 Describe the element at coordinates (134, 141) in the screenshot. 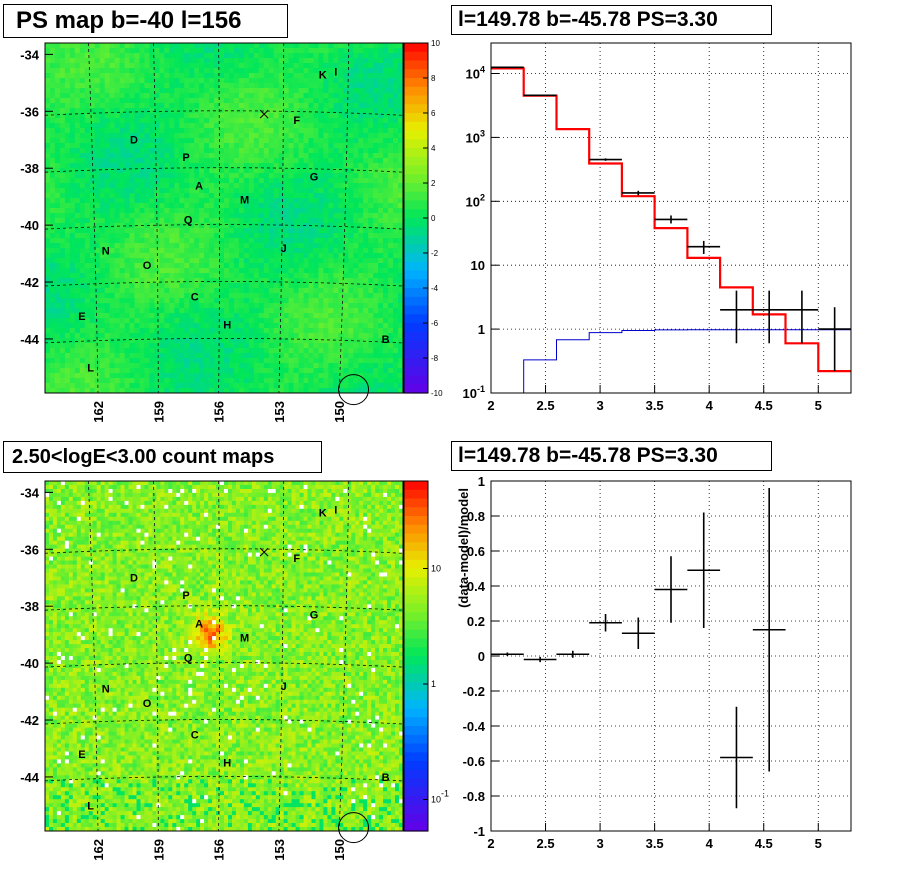

I see `ps-map-source-D: D` at that location.